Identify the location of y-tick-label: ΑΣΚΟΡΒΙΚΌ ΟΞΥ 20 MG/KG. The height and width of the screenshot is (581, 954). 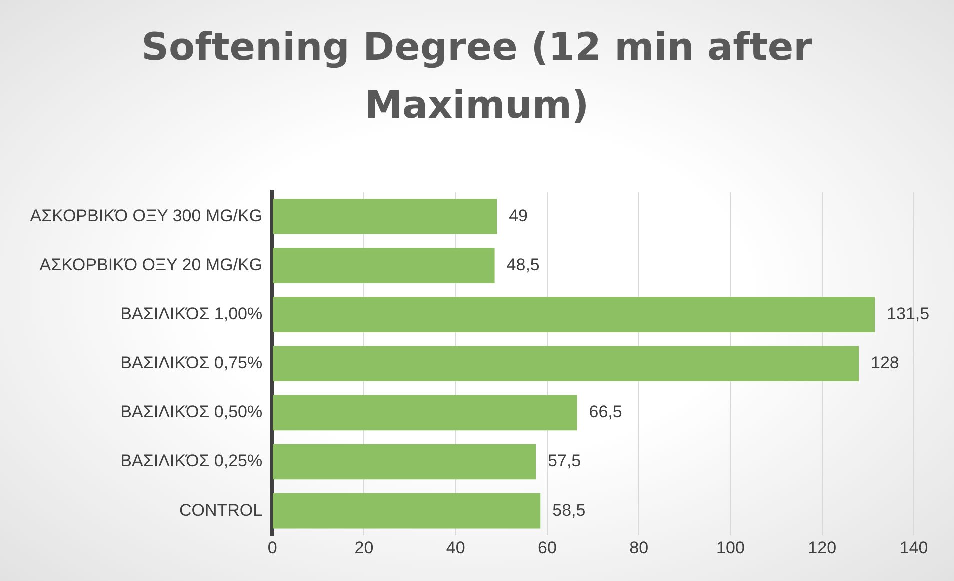
(151, 264).